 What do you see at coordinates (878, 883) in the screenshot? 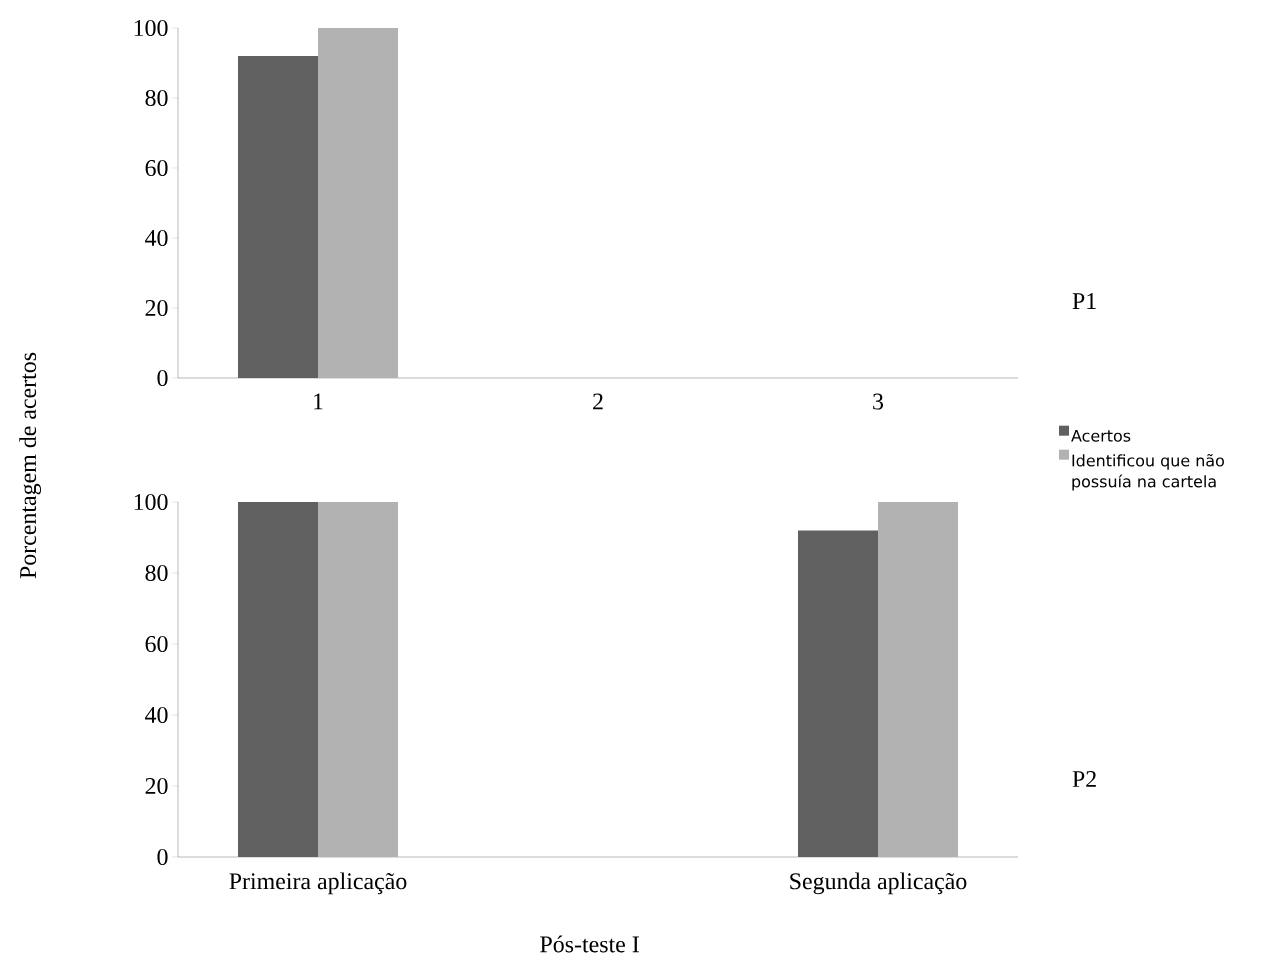
I see `x-tick-label: Segunda aplicação` at bounding box center [878, 883].